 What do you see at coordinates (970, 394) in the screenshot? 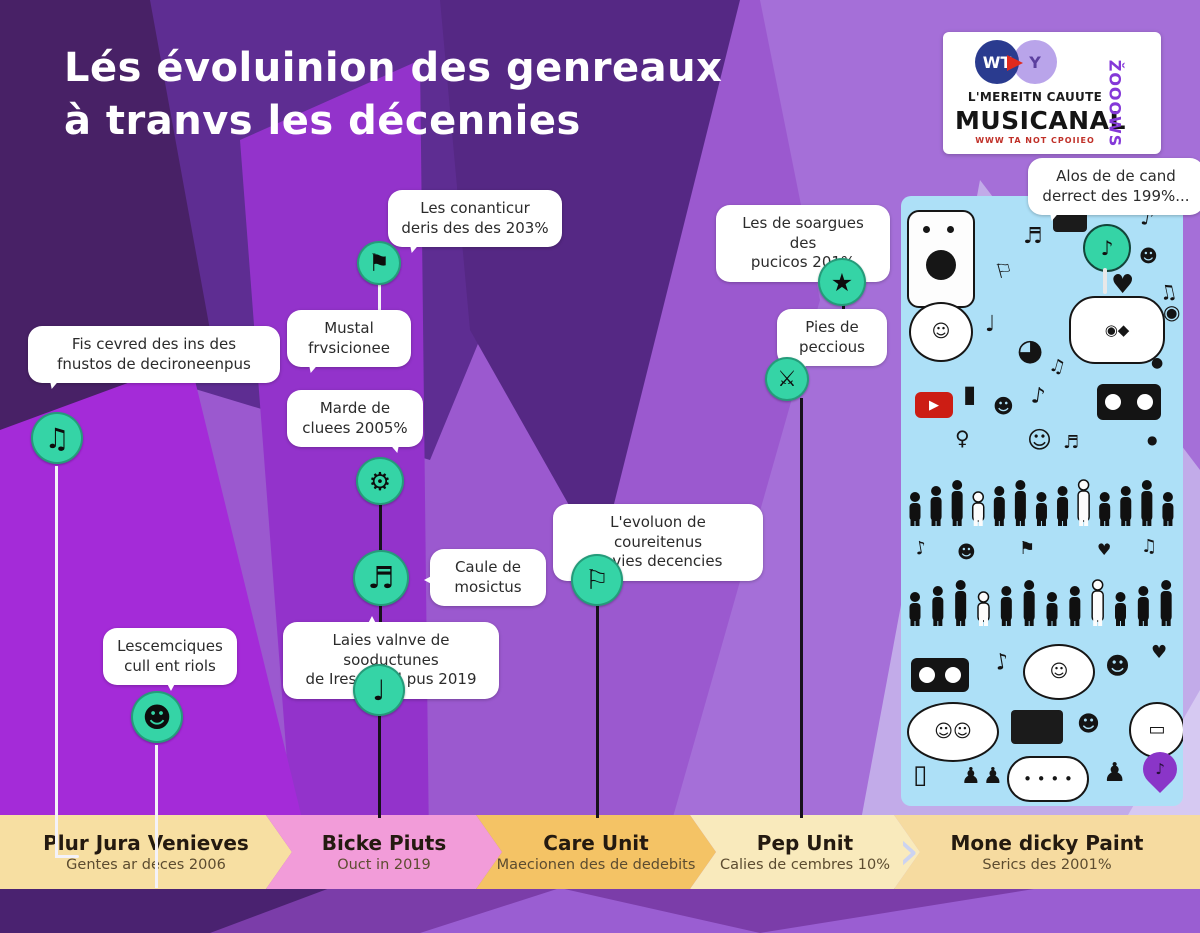
I see `doodle-glyph-icon: ▮` at bounding box center [970, 394].